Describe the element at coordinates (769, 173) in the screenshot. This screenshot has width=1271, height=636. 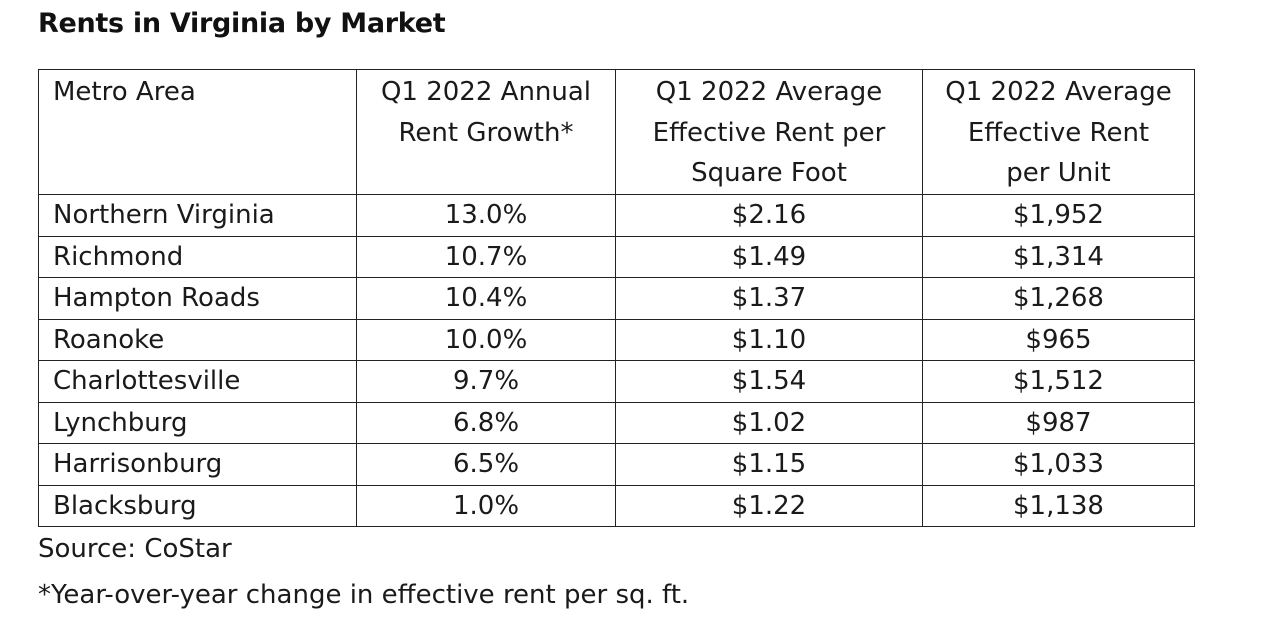
I see `header-line: Square Foot` at that location.